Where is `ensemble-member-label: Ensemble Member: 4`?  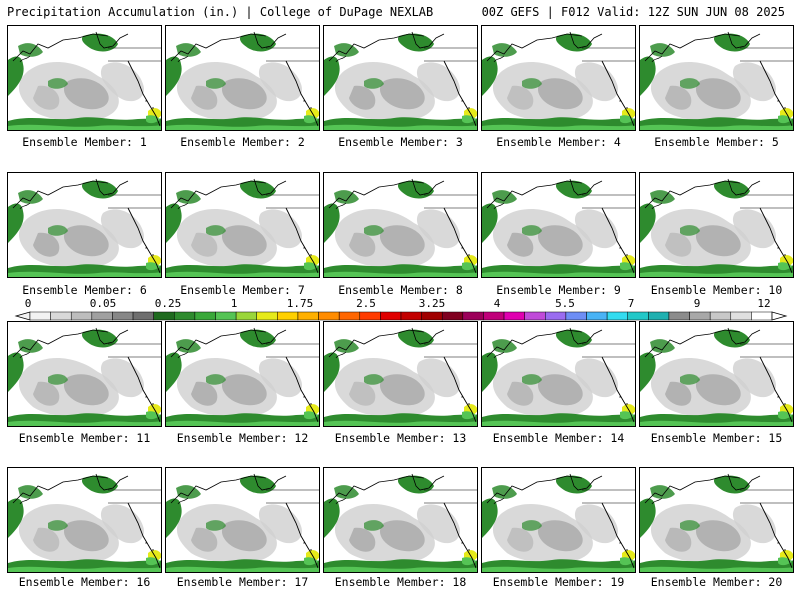
ensemble-member-label: Ensemble Member: 4 is located at coordinates (558, 142).